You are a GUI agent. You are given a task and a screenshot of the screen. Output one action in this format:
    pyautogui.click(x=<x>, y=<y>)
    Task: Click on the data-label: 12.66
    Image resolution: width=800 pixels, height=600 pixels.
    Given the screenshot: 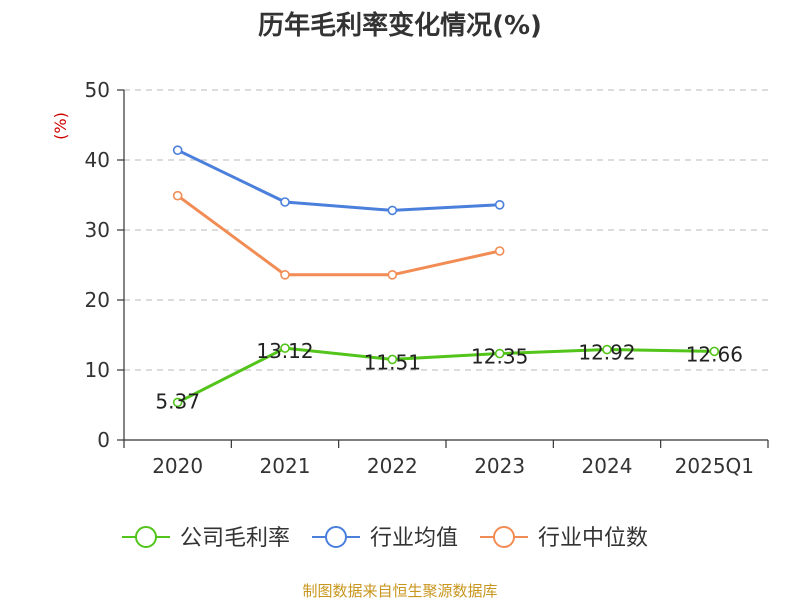 What is the action you would take?
    pyautogui.click(x=714, y=354)
    